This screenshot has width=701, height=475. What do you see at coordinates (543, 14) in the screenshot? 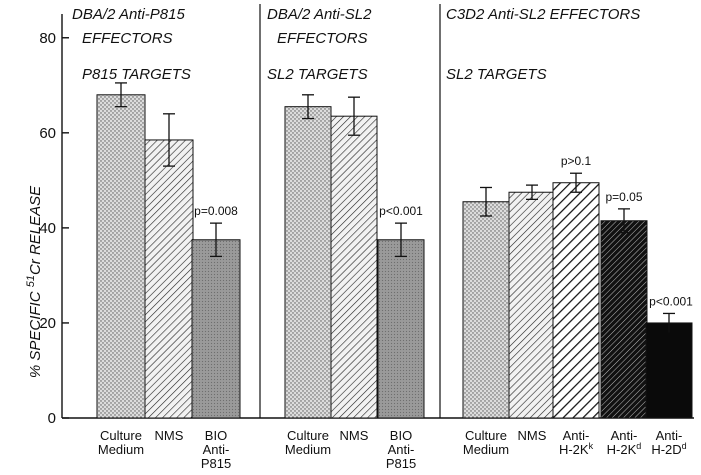
I see `panel-effector-title: C3D2 Anti-SL2 EFFECTORS` at bounding box center [543, 14].